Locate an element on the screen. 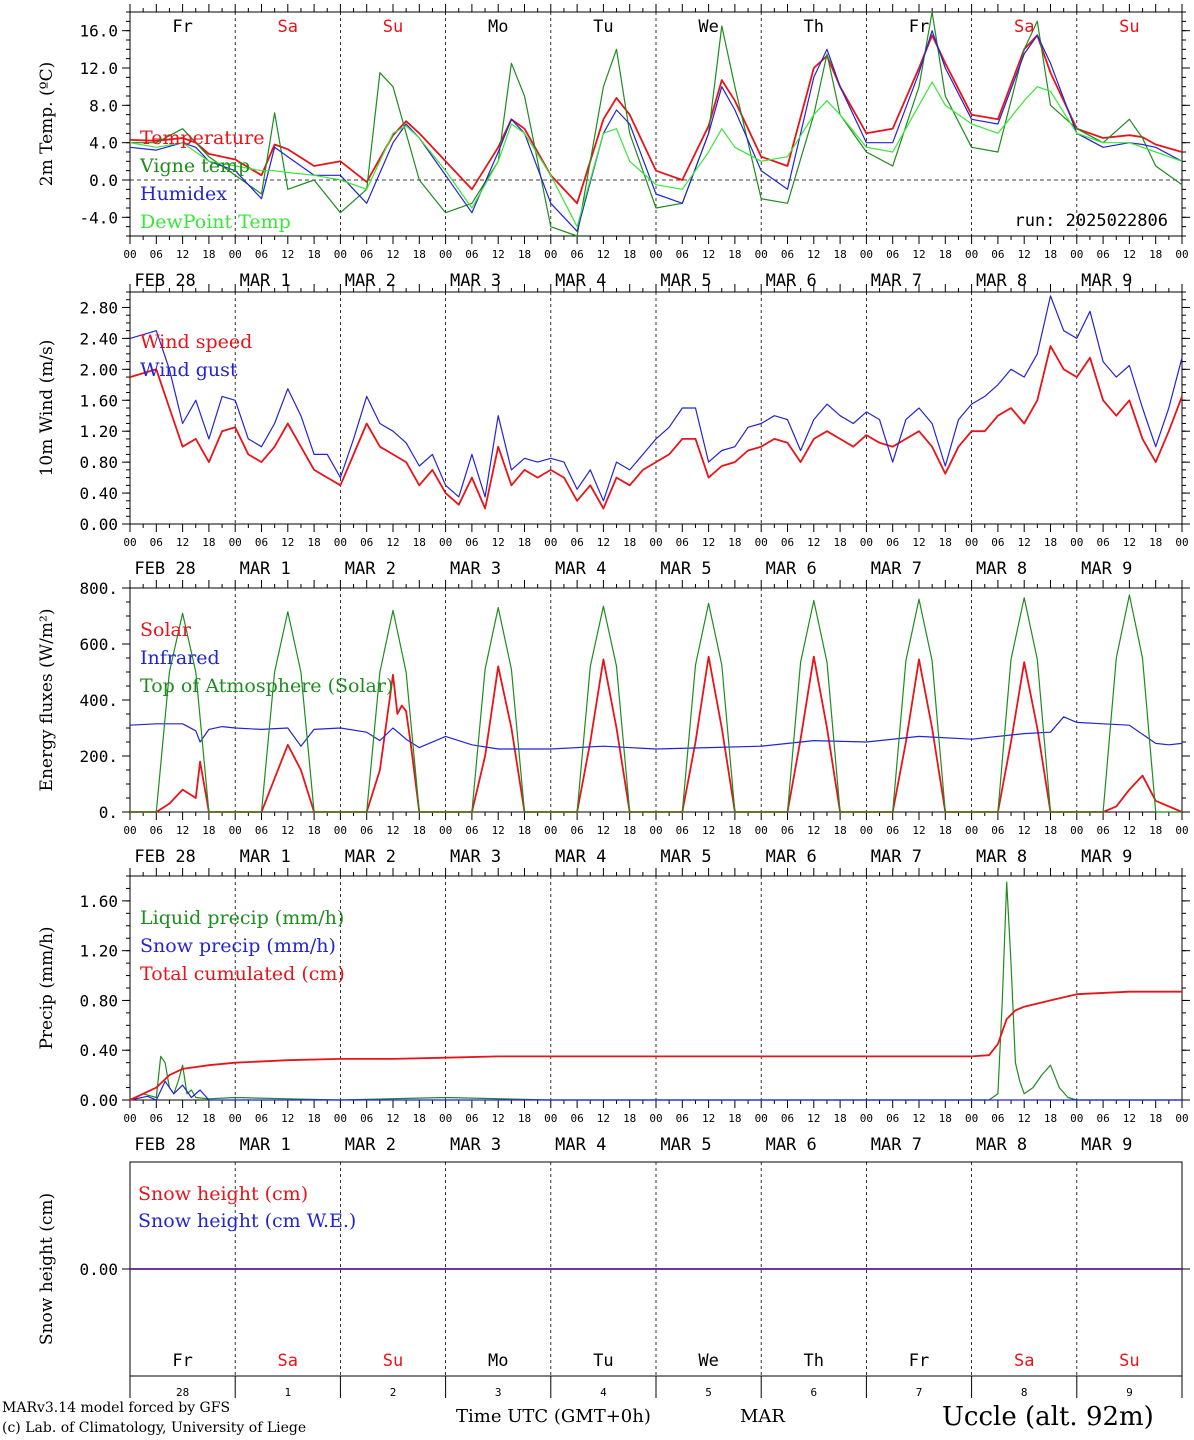 This screenshot has height=1440, width=1194. day-name: Sa is located at coordinates (1024, 1361).